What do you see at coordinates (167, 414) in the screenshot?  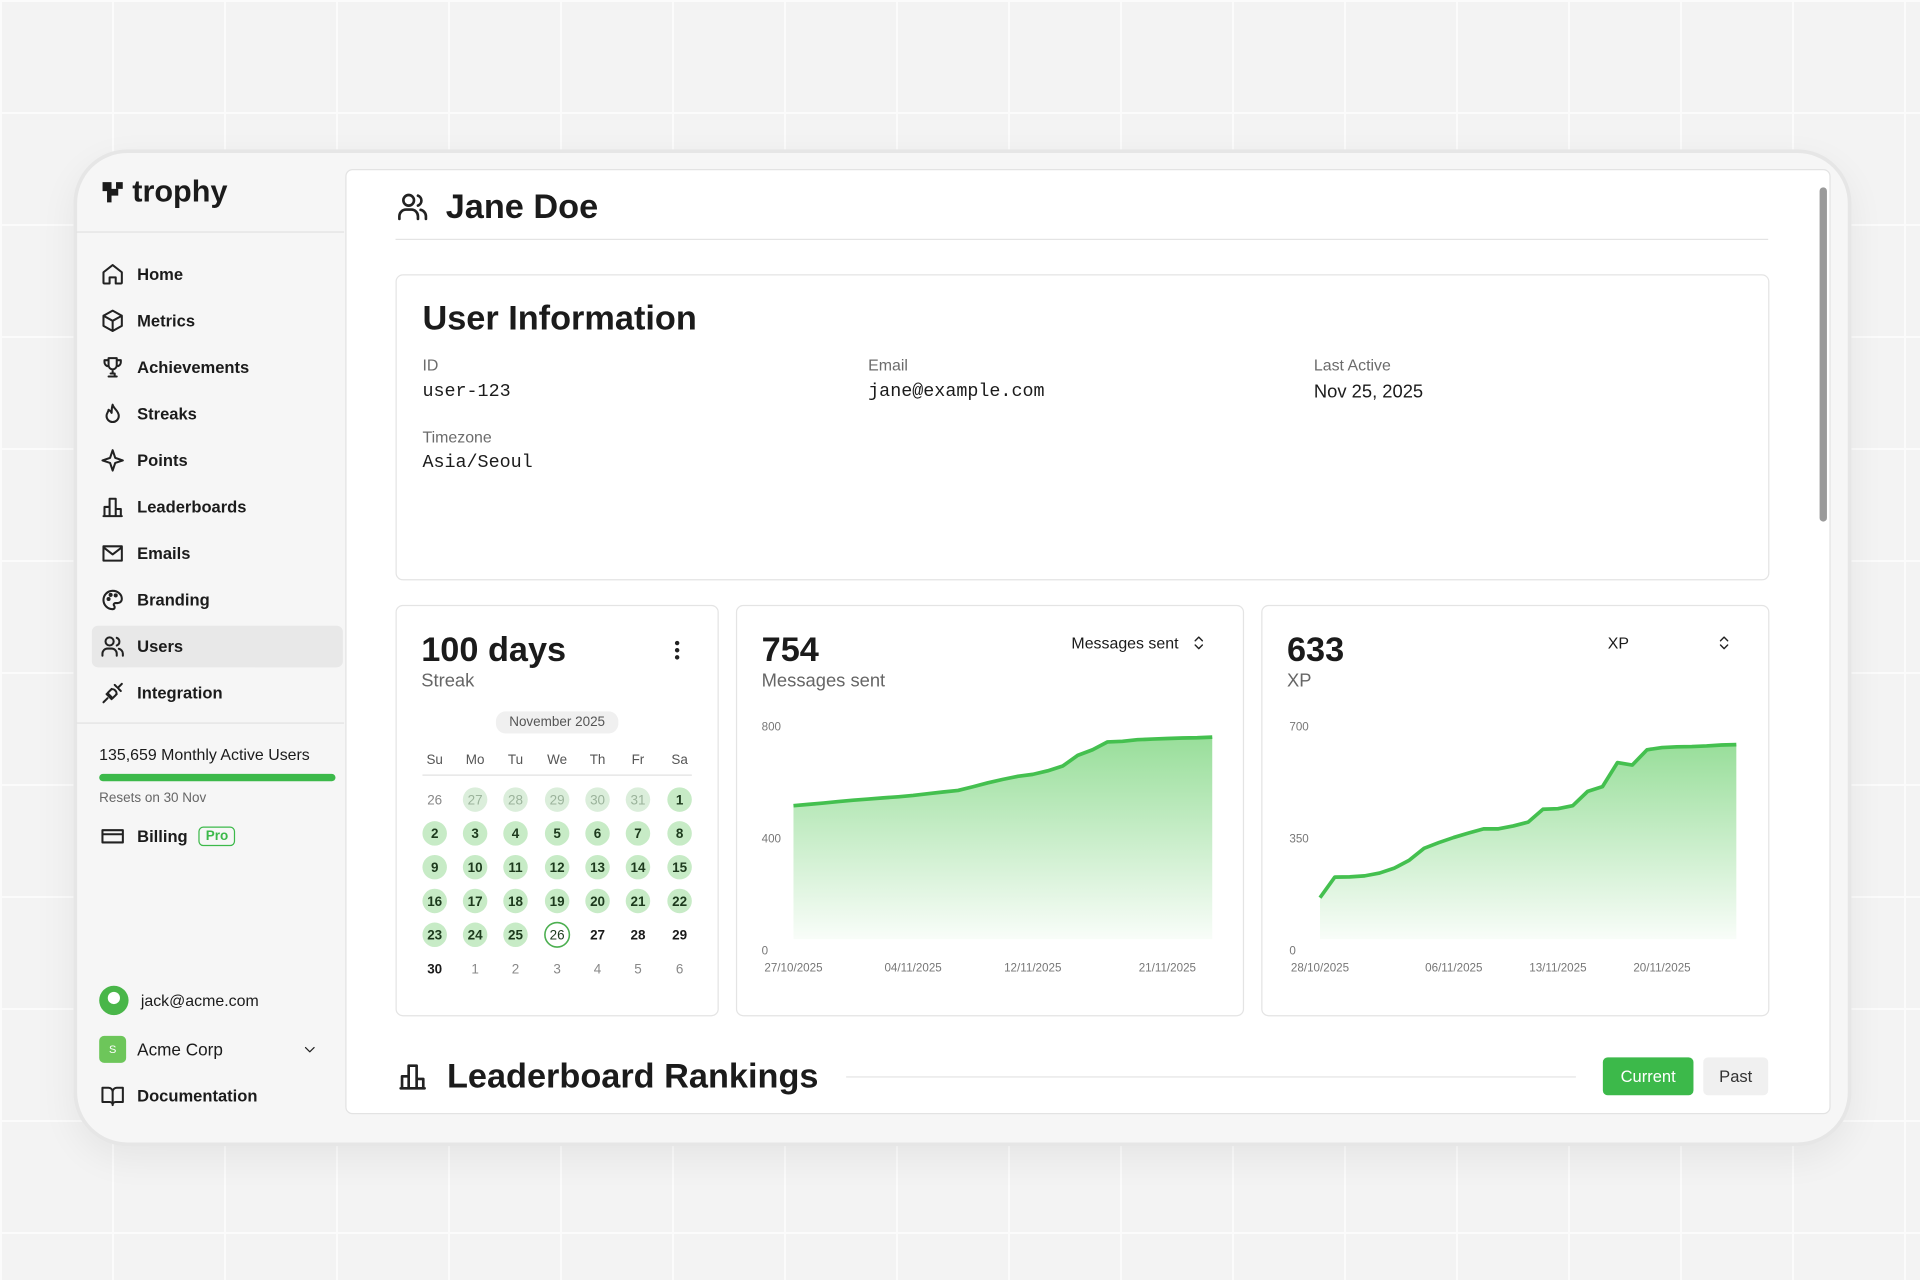 I see `nav-item: Streaks` at bounding box center [167, 414].